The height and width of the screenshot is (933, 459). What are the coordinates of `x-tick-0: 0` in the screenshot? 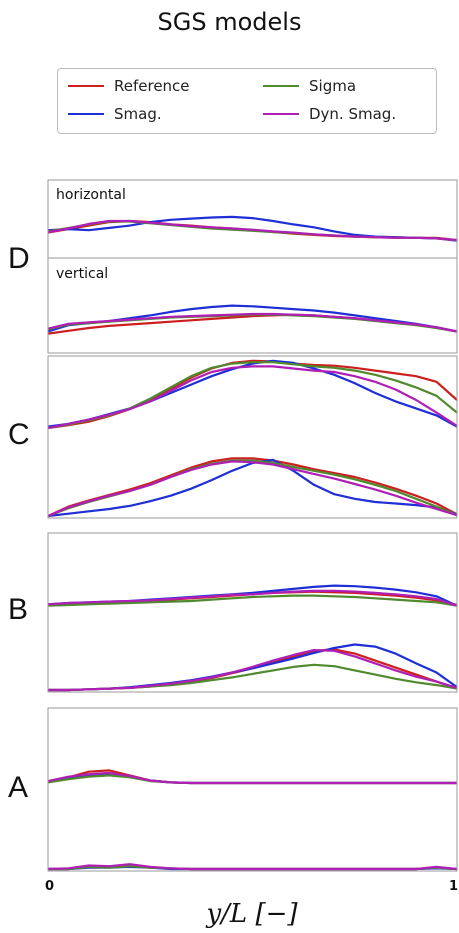 It's located at (49, 886).